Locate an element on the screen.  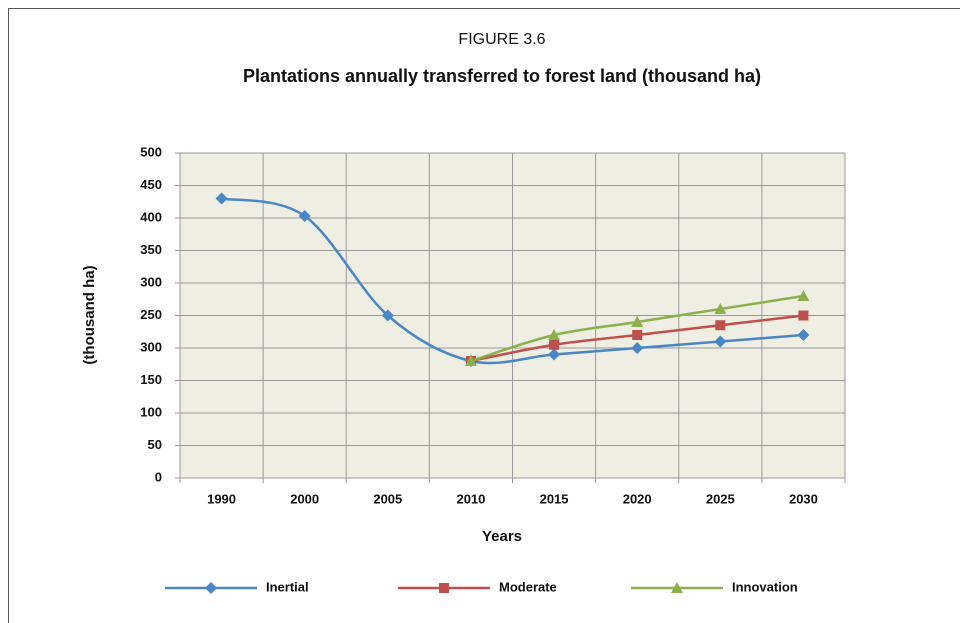
y-tick-label: 450 is located at coordinates (151, 184).